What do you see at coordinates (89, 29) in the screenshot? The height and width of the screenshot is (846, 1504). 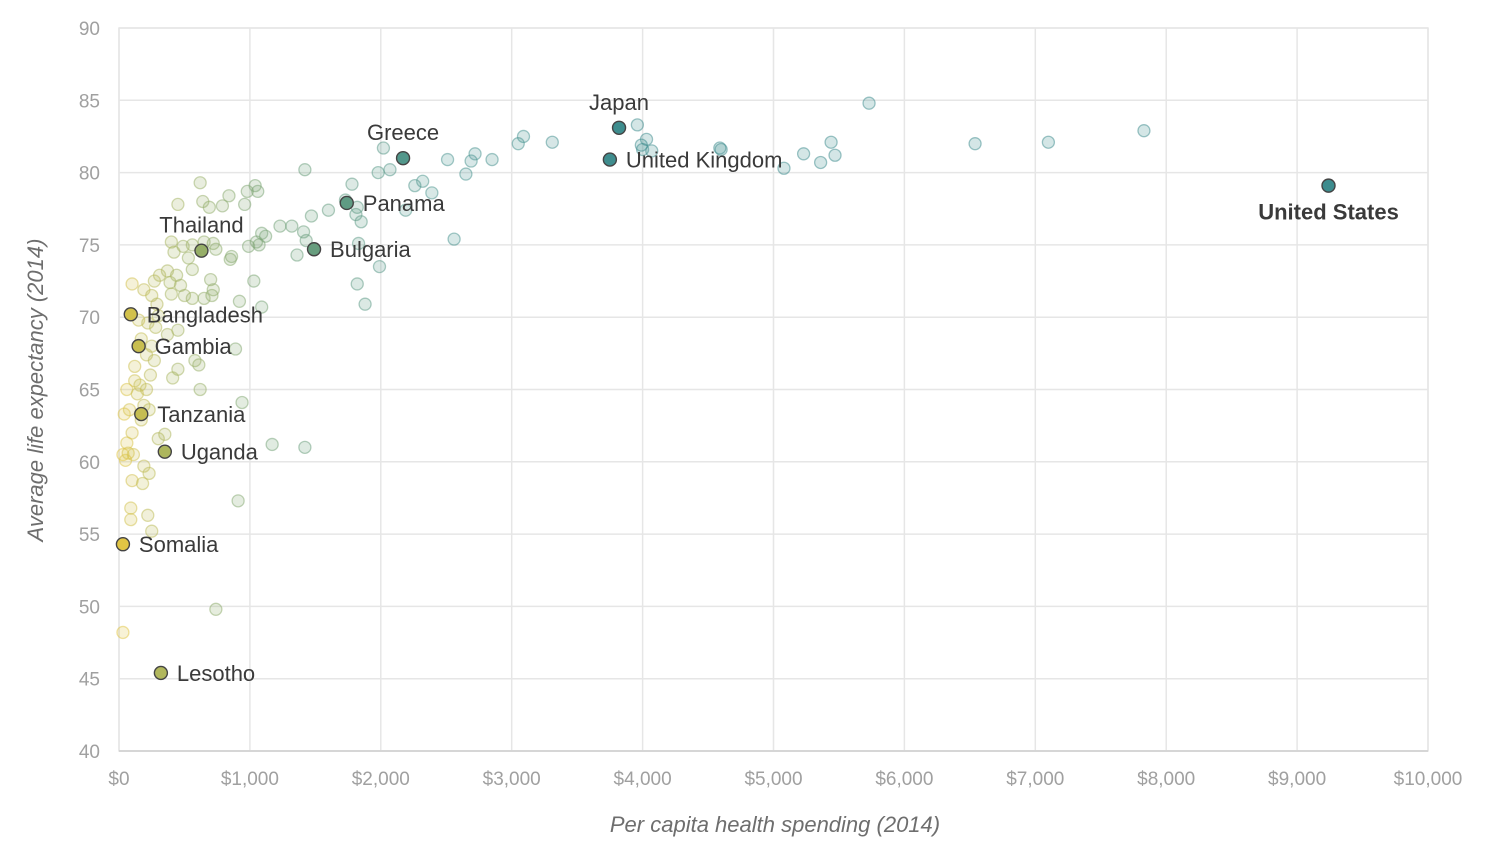 I see `y-tick-label: 90` at bounding box center [89, 29].